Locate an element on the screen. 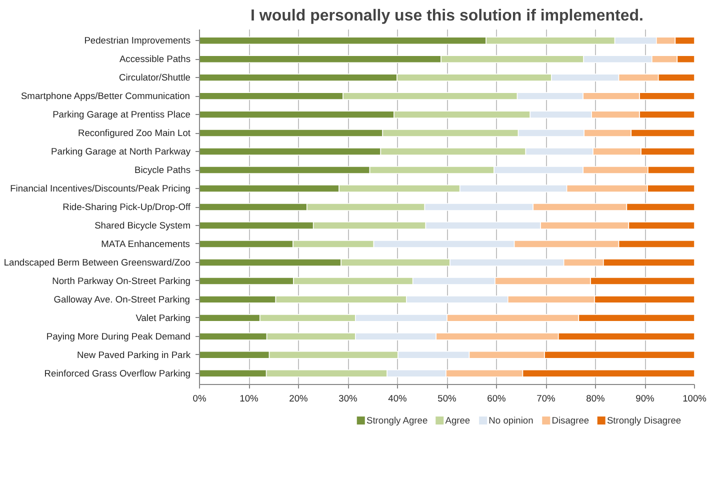 This screenshot has width=721, height=493. y-tick-label: Circulator/Shuttle is located at coordinates (154, 77).